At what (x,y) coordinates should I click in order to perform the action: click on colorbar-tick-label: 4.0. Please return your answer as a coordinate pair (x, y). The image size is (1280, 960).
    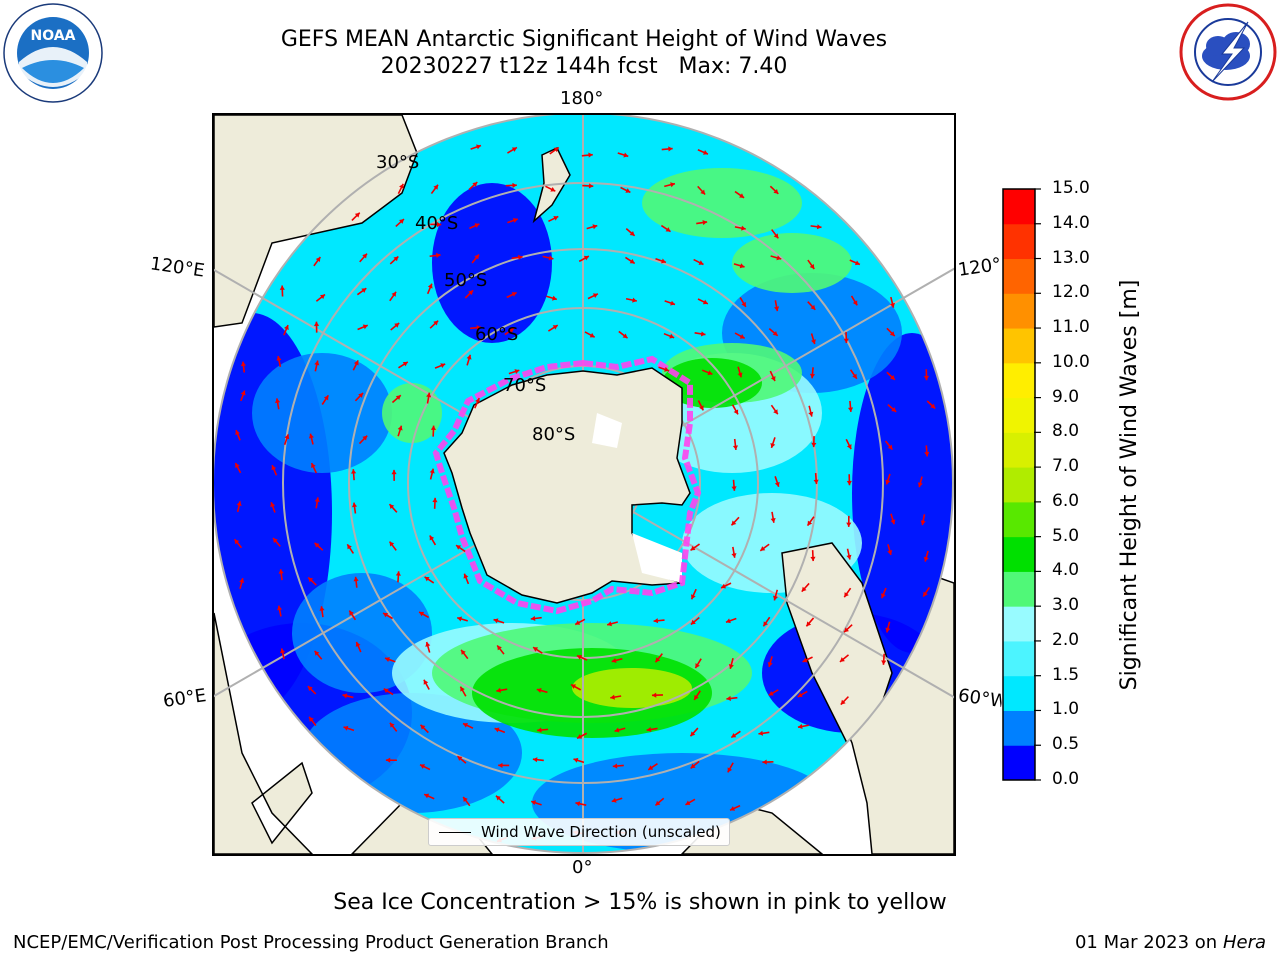
    Looking at the image, I should click on (1066, 570).